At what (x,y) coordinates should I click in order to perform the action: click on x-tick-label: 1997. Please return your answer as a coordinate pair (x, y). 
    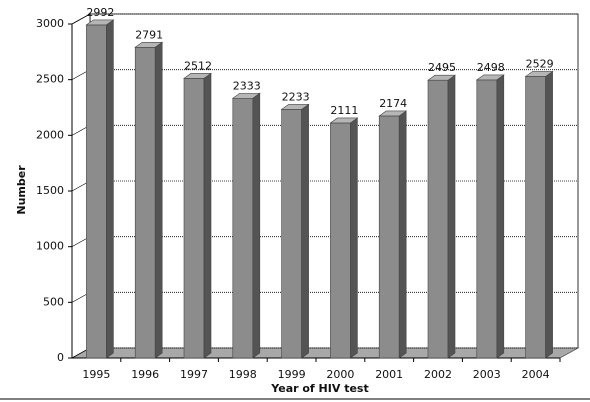
    Looking at the image, I should click on (194, 374).